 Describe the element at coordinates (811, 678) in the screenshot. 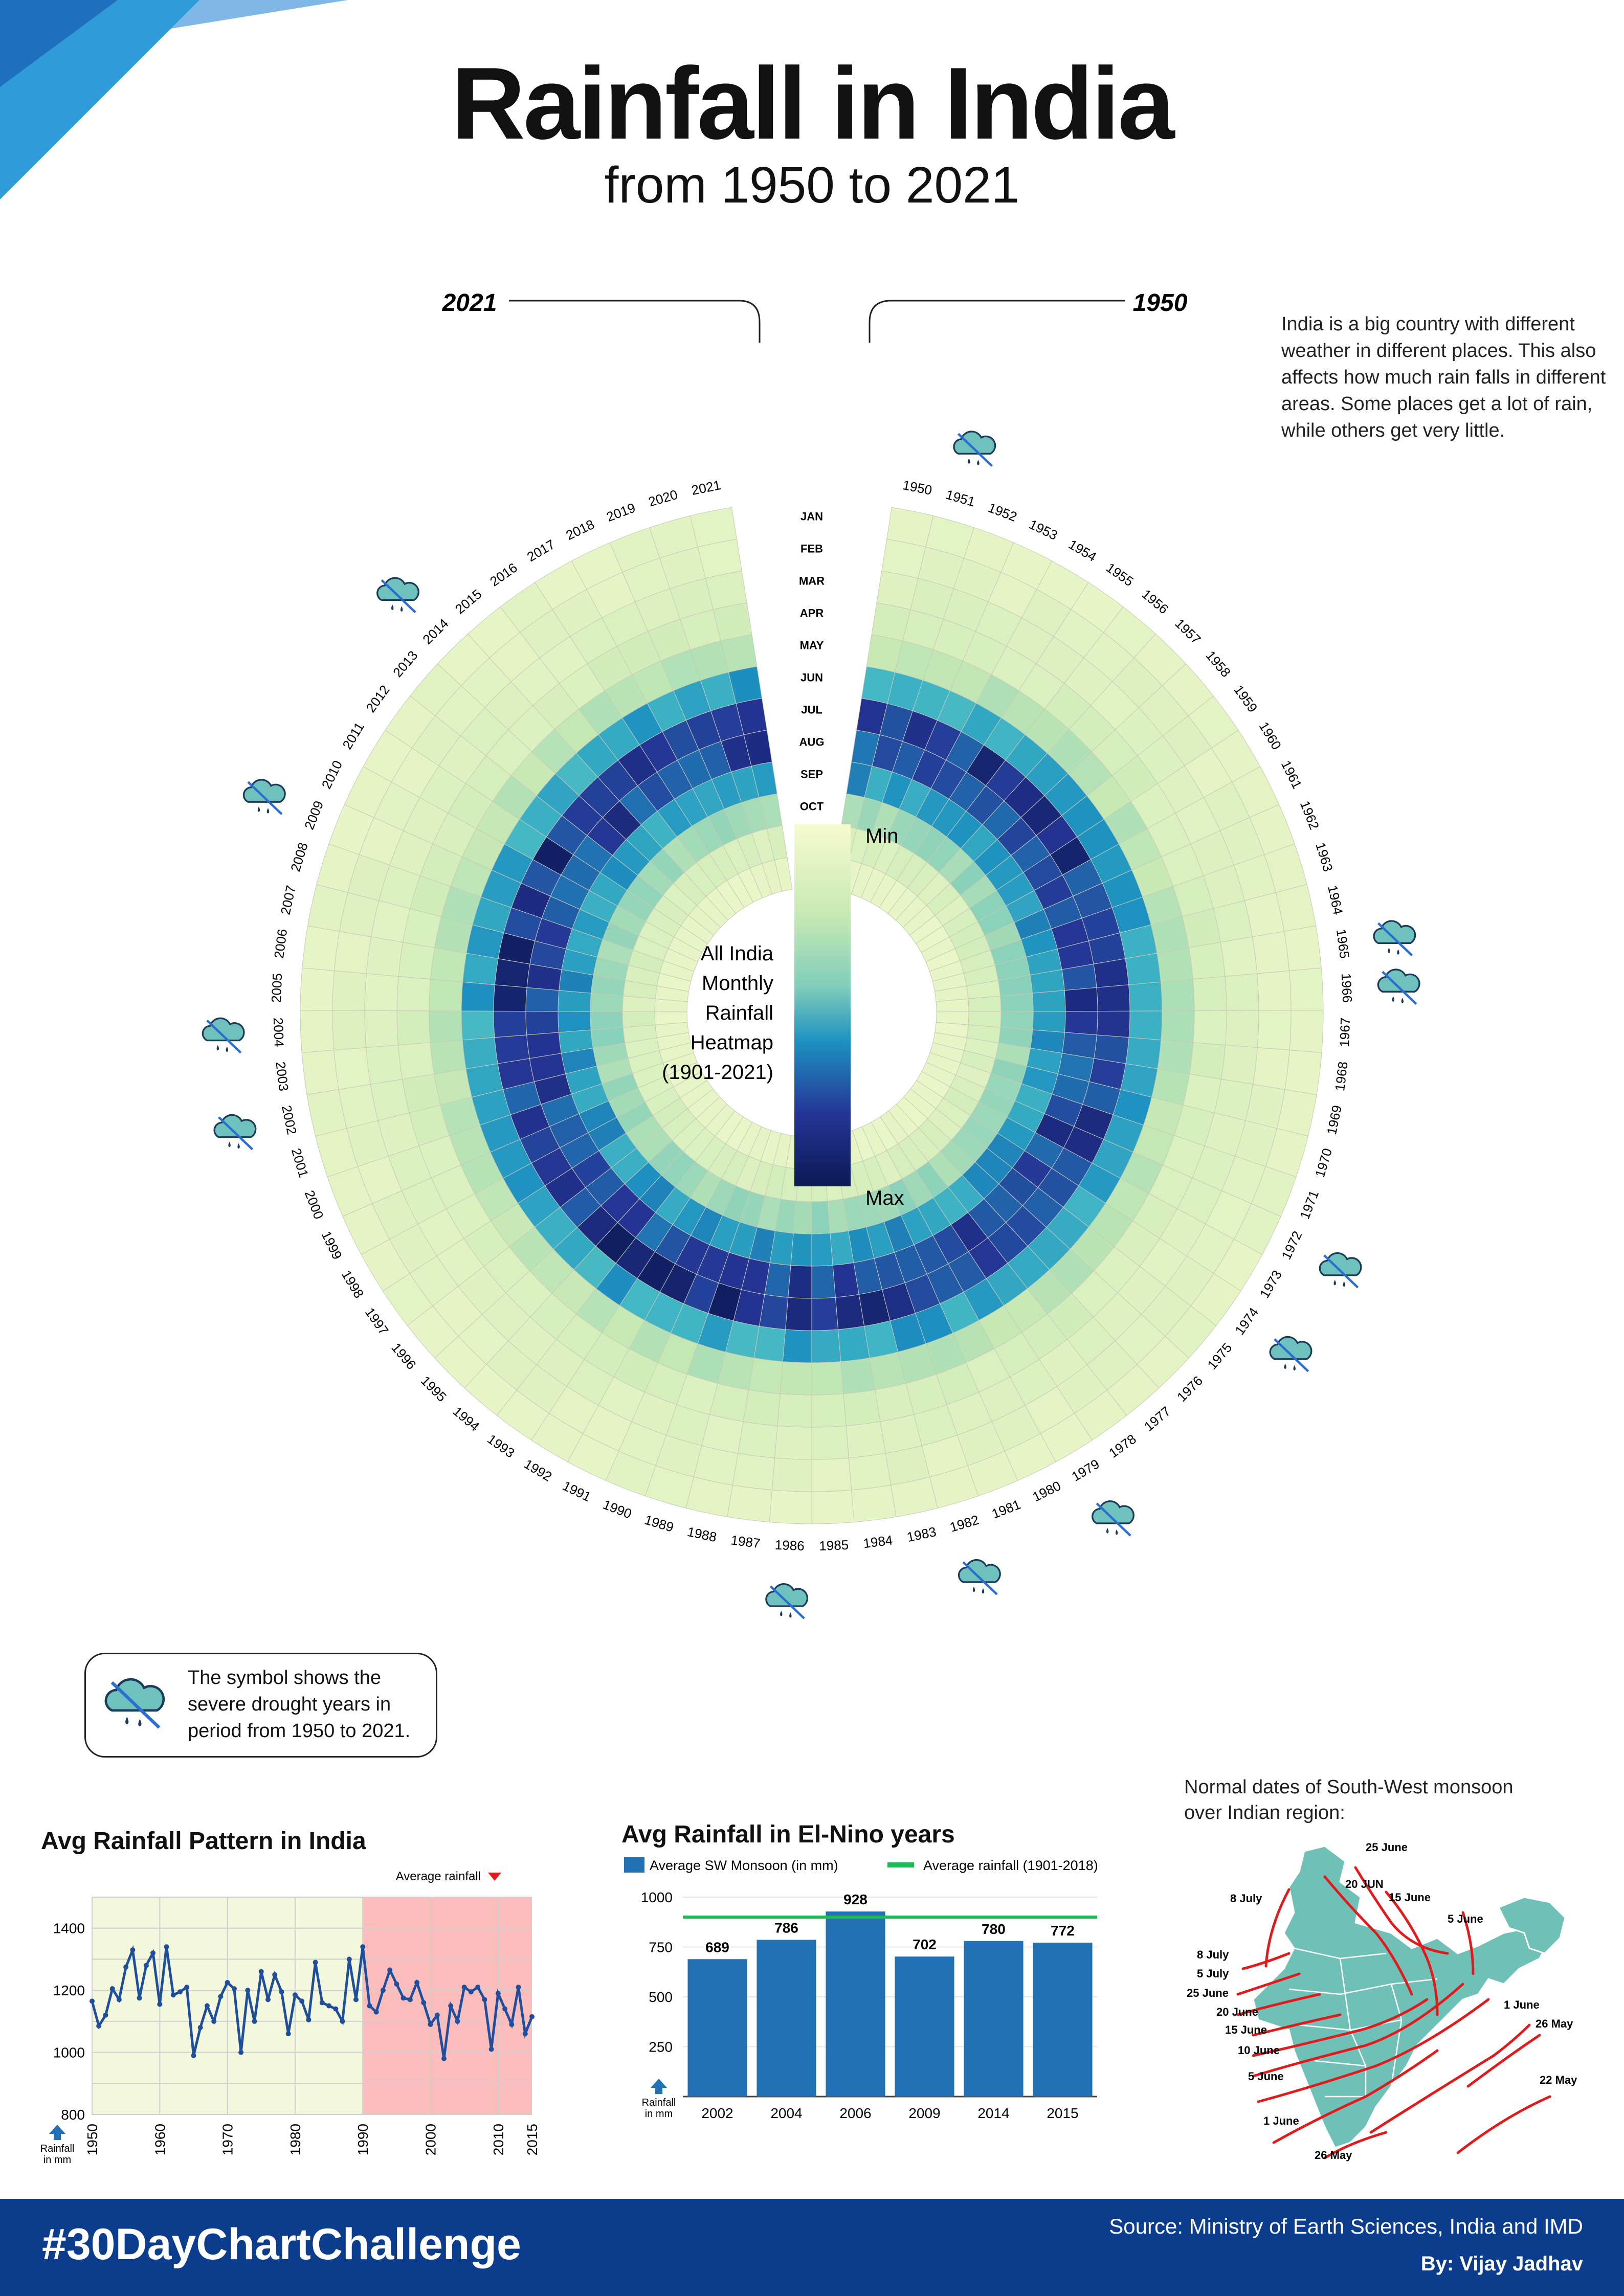

I see `month-label: JUN` at that location.